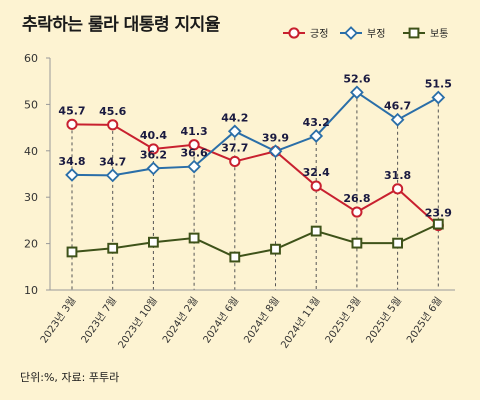 The width and height of the screenshot is (480, 400). What do you see at coordinates (438, 97) in the screenshot?
I see `point-부정-9` at bounding box center [438, 97].